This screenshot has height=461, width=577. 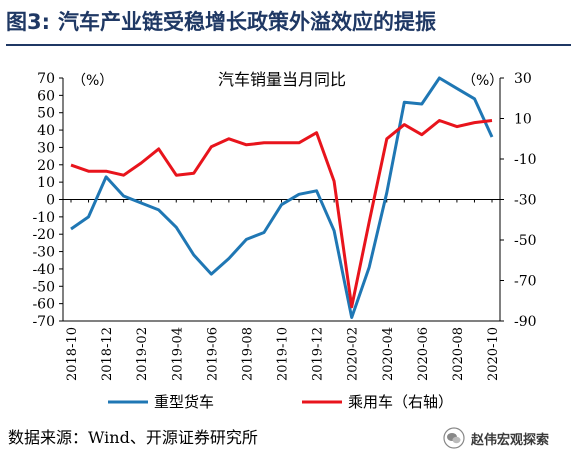 What do you see at coordinates (177, 354) in the screenshot?
I see `x-tick-label: 2019-04` at bounding box center [177, 354].